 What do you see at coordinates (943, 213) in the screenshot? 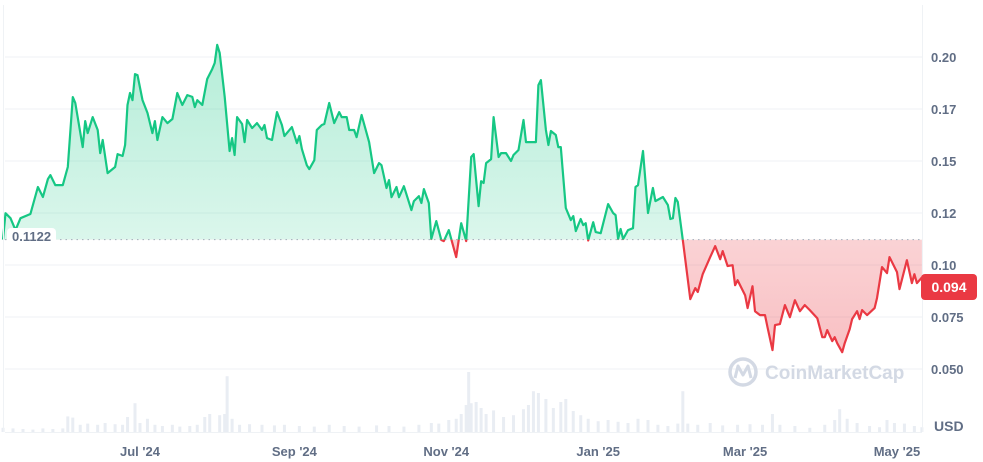
I see `y-tick-label: 0.12` at bounding box center [943, 213].